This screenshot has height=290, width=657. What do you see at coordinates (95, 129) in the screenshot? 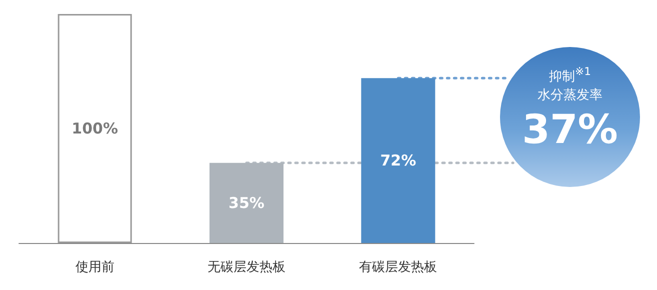
I see `data-label: 100%` at bounding box center [95, 129].